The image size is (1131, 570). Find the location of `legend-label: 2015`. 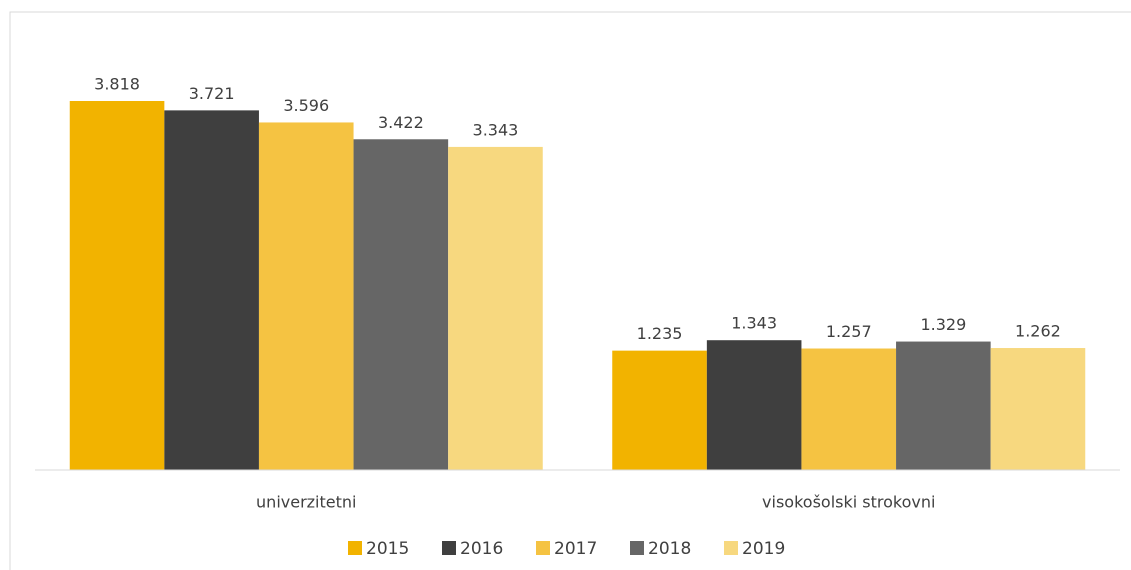

legend-label: 2015 is located at coordinates (387, 549).